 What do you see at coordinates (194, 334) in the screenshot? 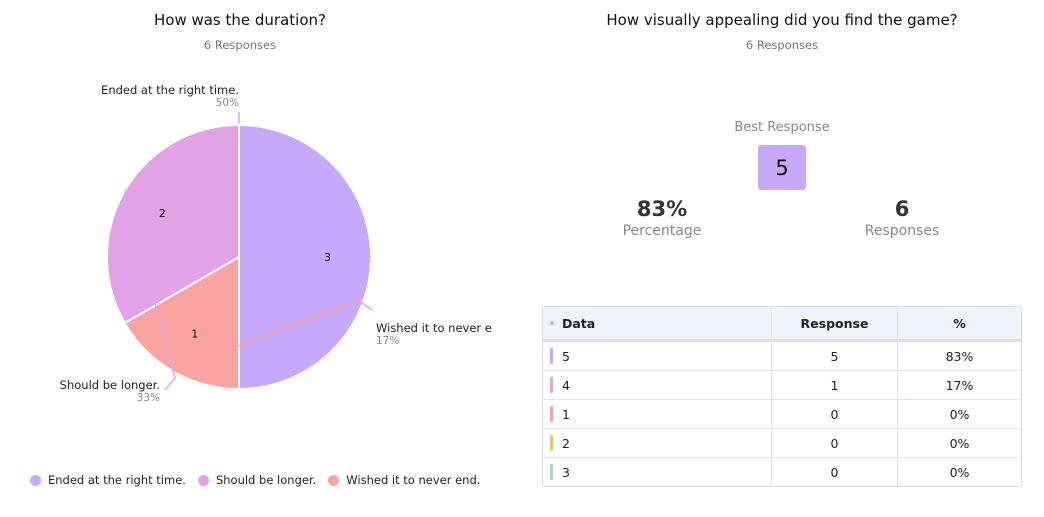
I see `pie-slice-value: 1` at bounding box center [194, 334].